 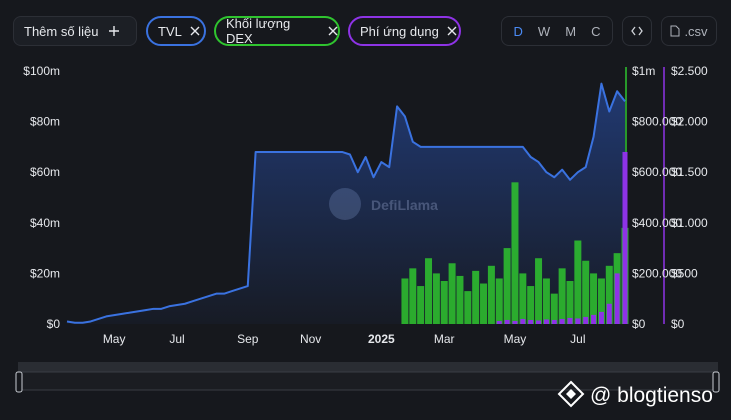 What do you see at coordinates (639, 324) in the screenshot?
I see `y2-tick-label: $0` at bounding box center [639, 324].